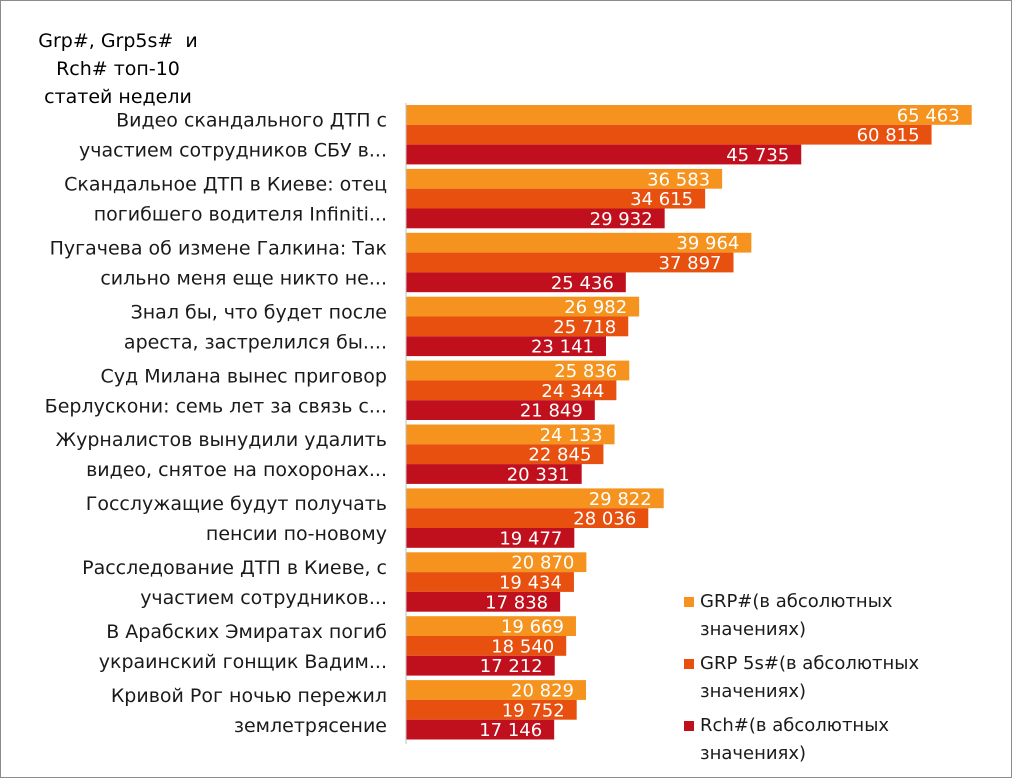 The image size is (1012, 778). What do you see at coordinates (296, 534) in the screenshot?
I see `category-label: пенсии по-новому` at bounding box center [296, 534].